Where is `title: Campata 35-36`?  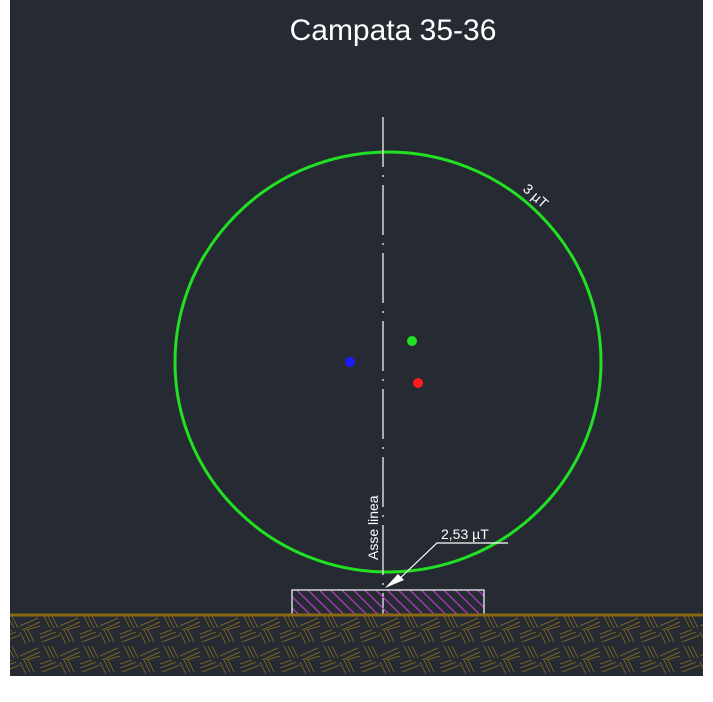 title: Campata 35-36 is located at coordinates (393, 30).